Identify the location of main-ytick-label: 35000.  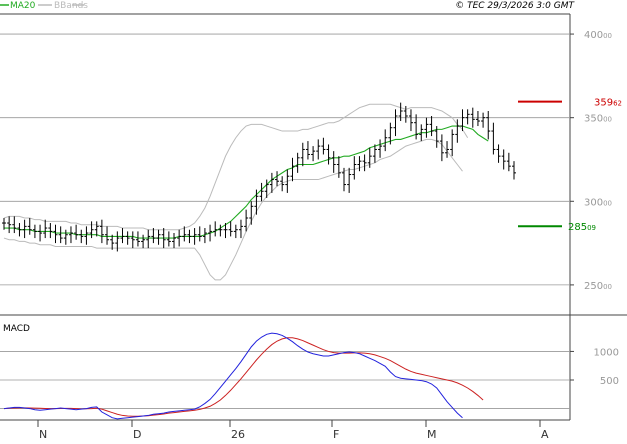
(598, 119).